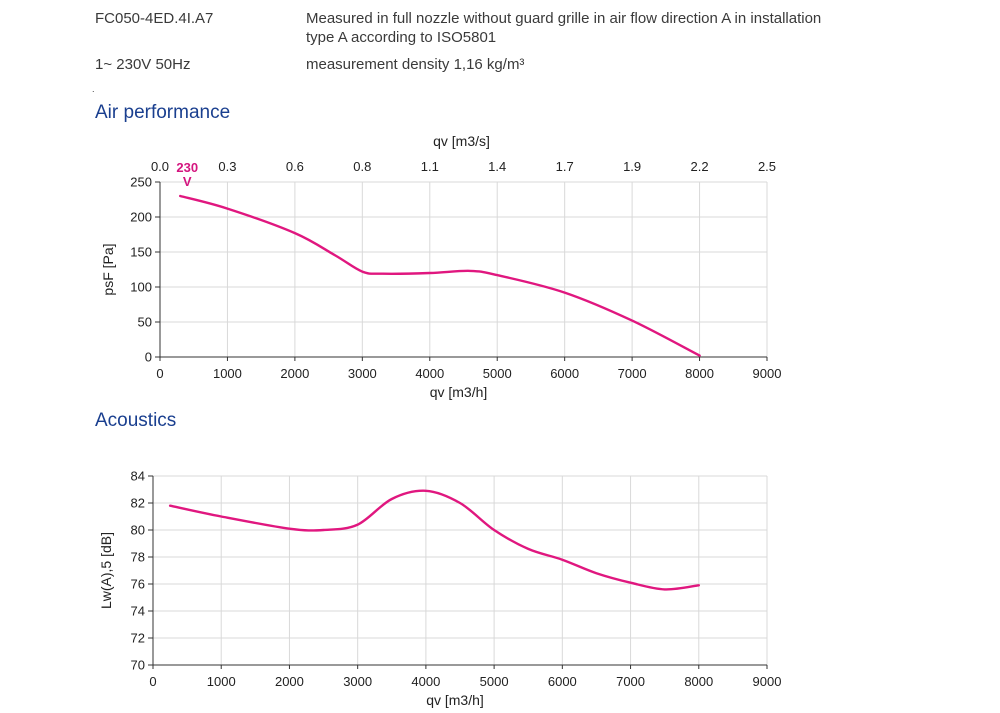 Image resolution: width=1000 pixels, height=713 pixels. Describe the element at coordinates (143, 64) in the screenshot. I see `supply-spec: 1~ 230V 50Hz` at that location.